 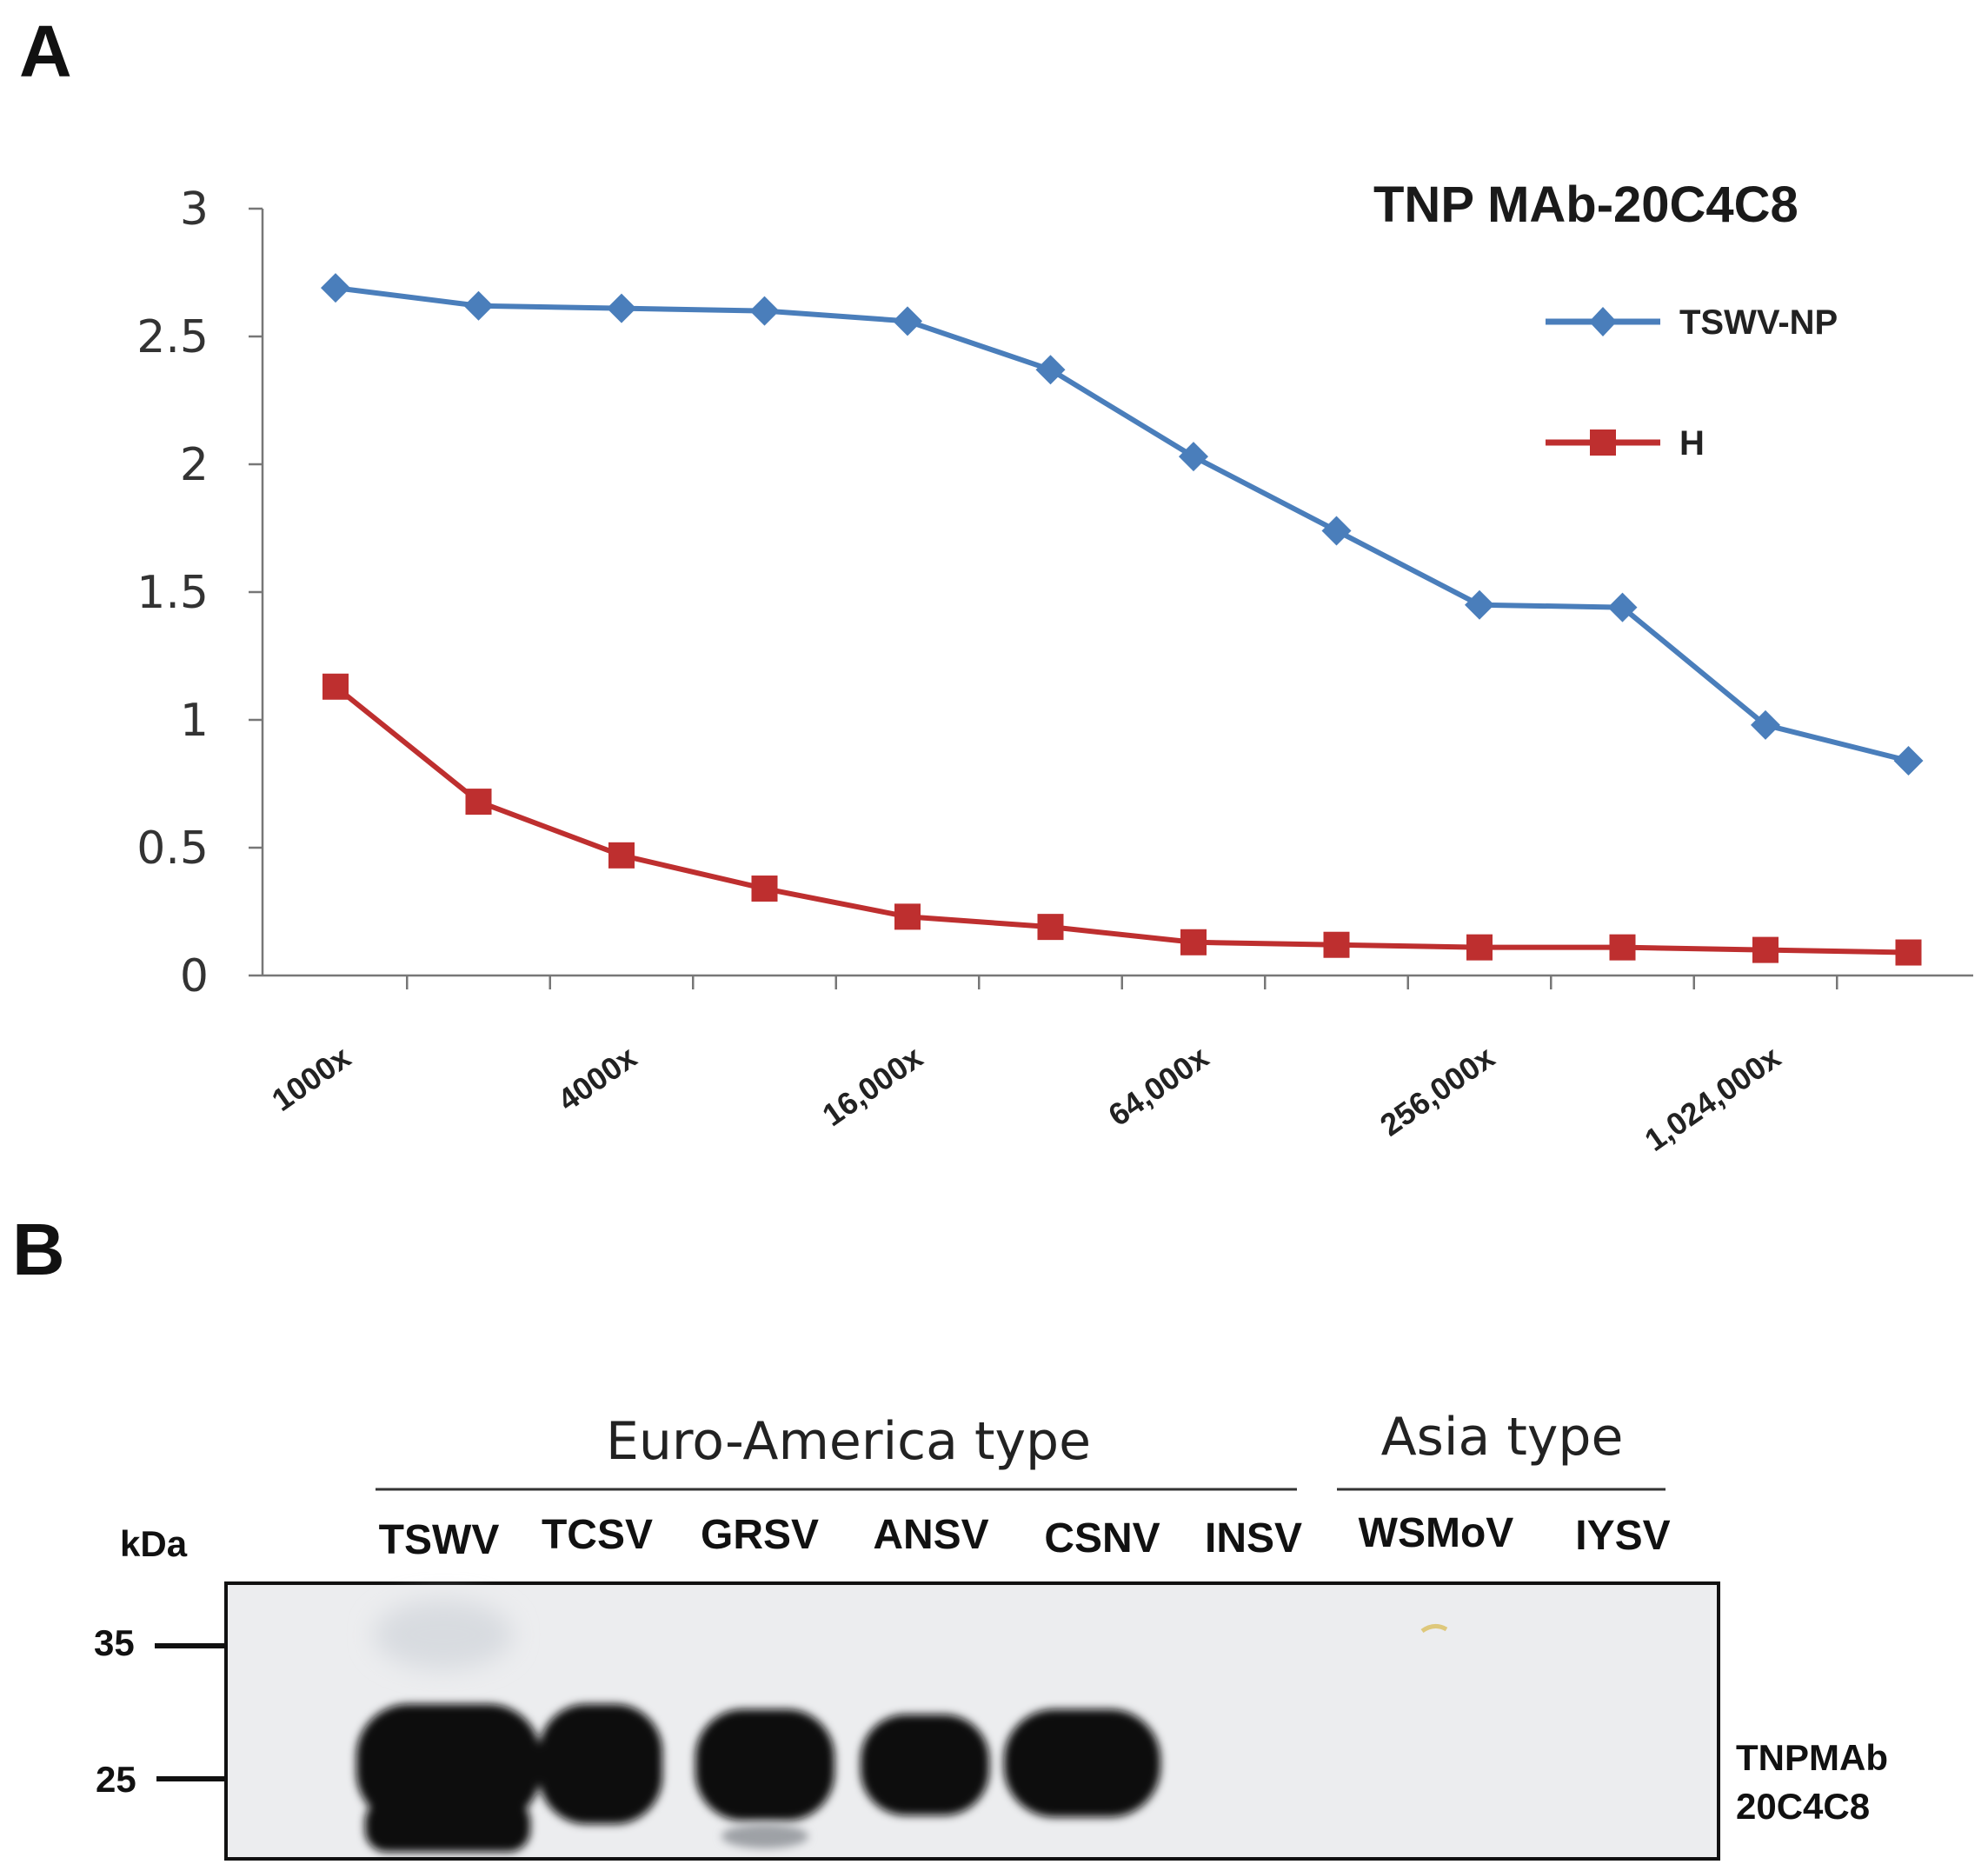 I want to click on band-csnv, so click(x=1082, y=1763).